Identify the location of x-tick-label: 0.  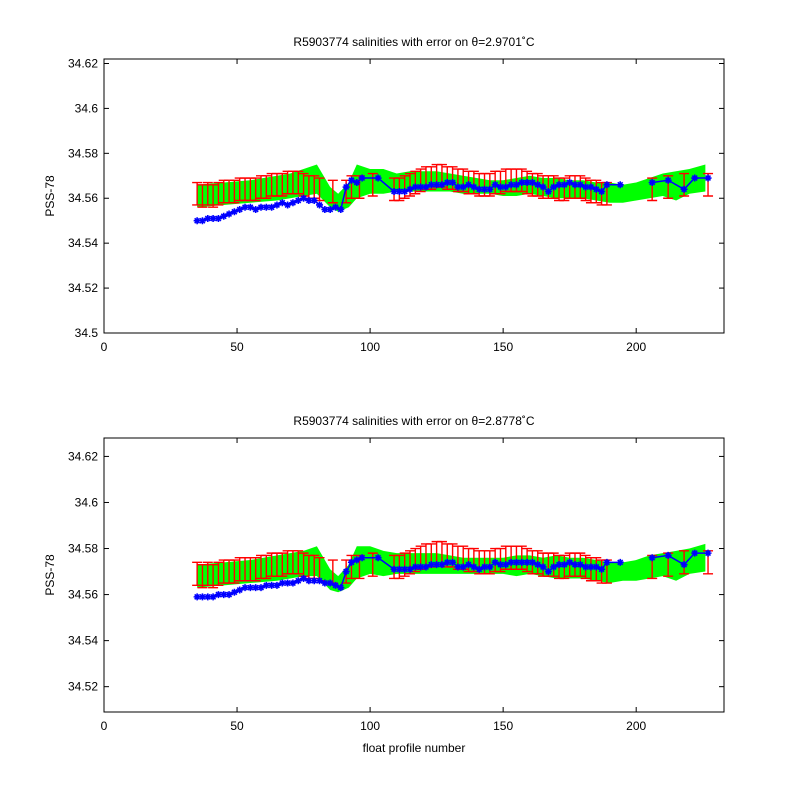
(104, 347).